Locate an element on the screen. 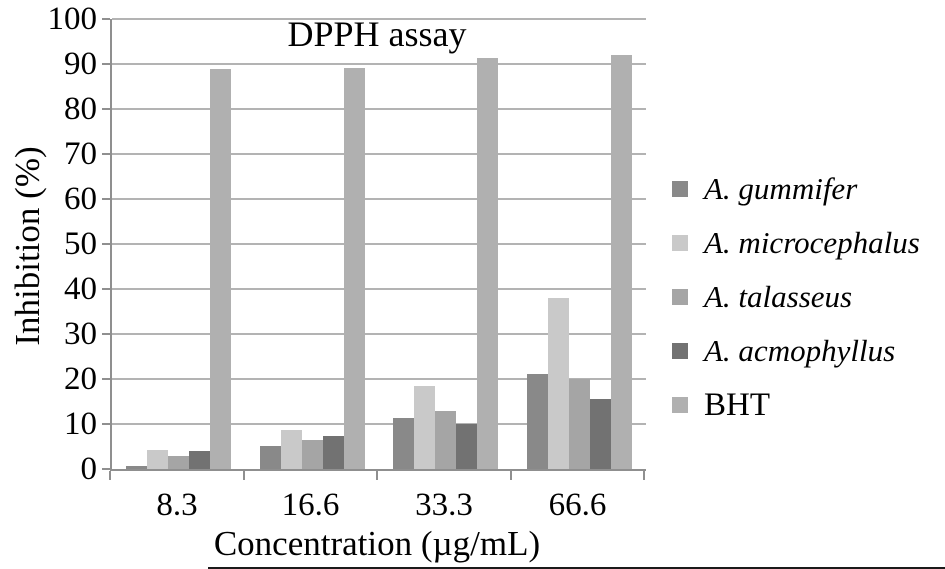 This screenshot has width=945, height=569. y-tick-label: 10 is located at coordinates (80, 424).